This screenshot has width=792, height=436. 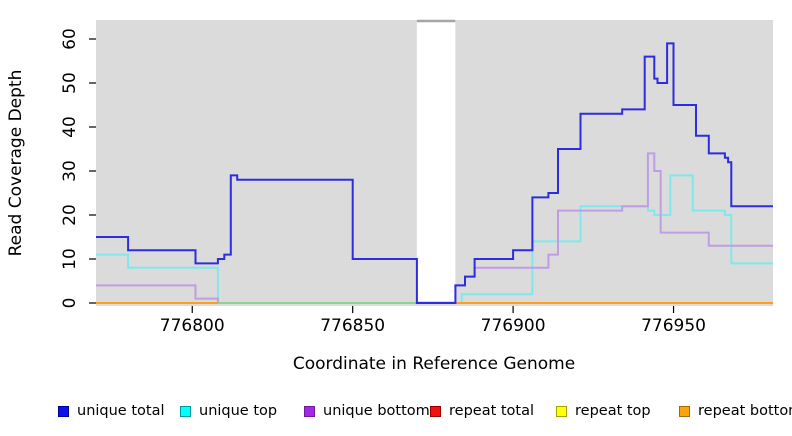 What do you see at coordinates (70, 215) in the screenshot?
I see `y-tick-label: 20` at bounding box center [70, 215].